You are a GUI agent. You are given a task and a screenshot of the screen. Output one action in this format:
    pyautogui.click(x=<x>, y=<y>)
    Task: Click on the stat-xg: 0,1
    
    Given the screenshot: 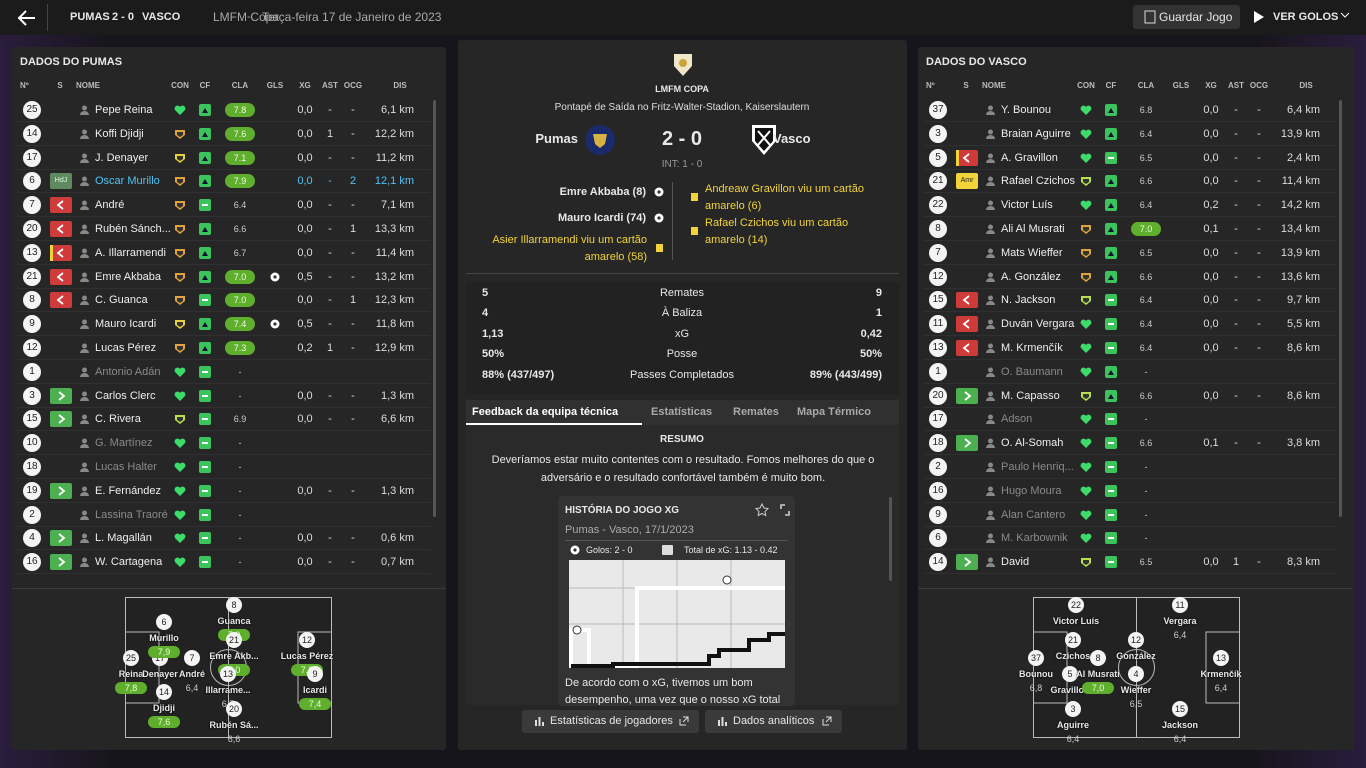 What is the action you would take?
    pyautogui.click(x=1211, y=443)
    